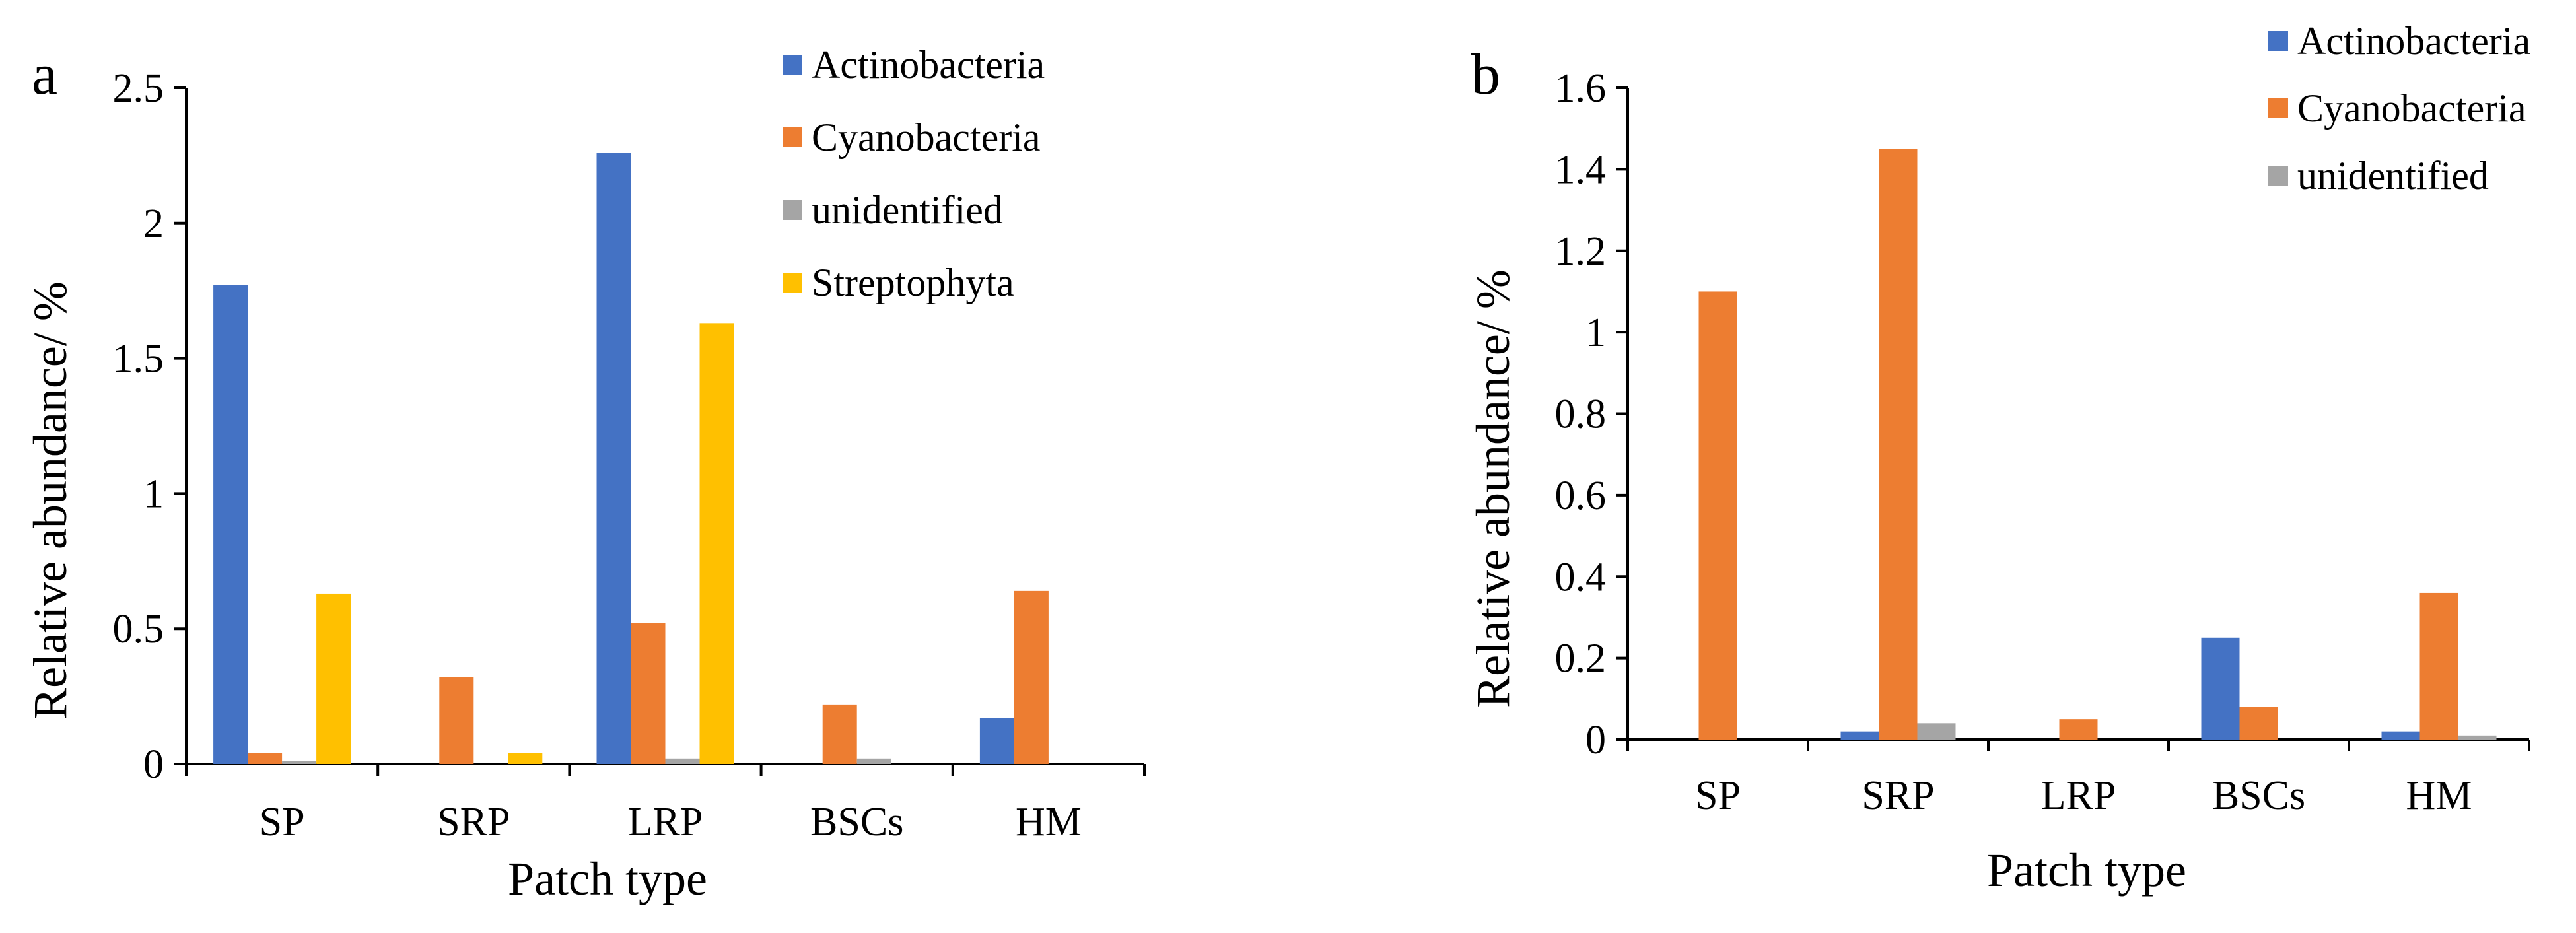 This screenshot has width=2576, height=933. I want to click on y-tick-label: 2.5, so click(139, 88).